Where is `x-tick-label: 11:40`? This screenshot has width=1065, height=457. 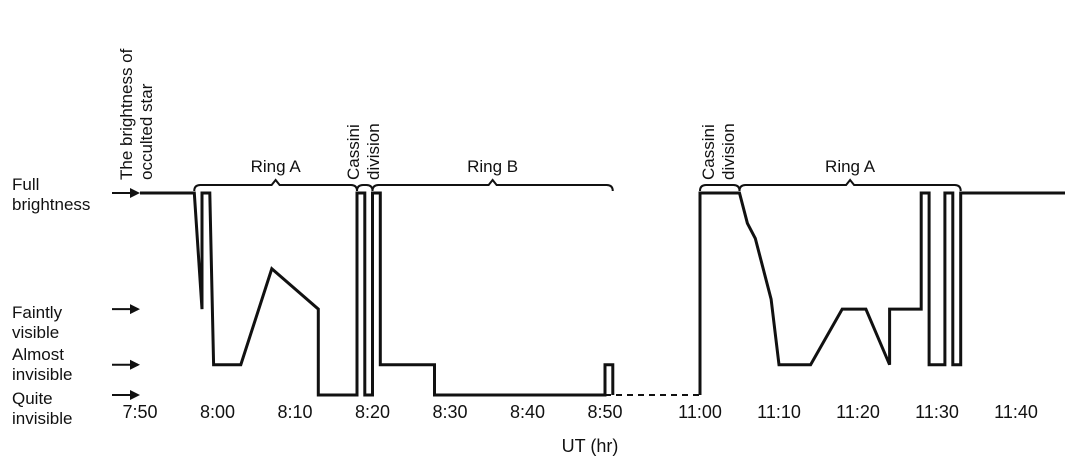 x-tick-label: 11:40 is located at coordinates (1016, 412).